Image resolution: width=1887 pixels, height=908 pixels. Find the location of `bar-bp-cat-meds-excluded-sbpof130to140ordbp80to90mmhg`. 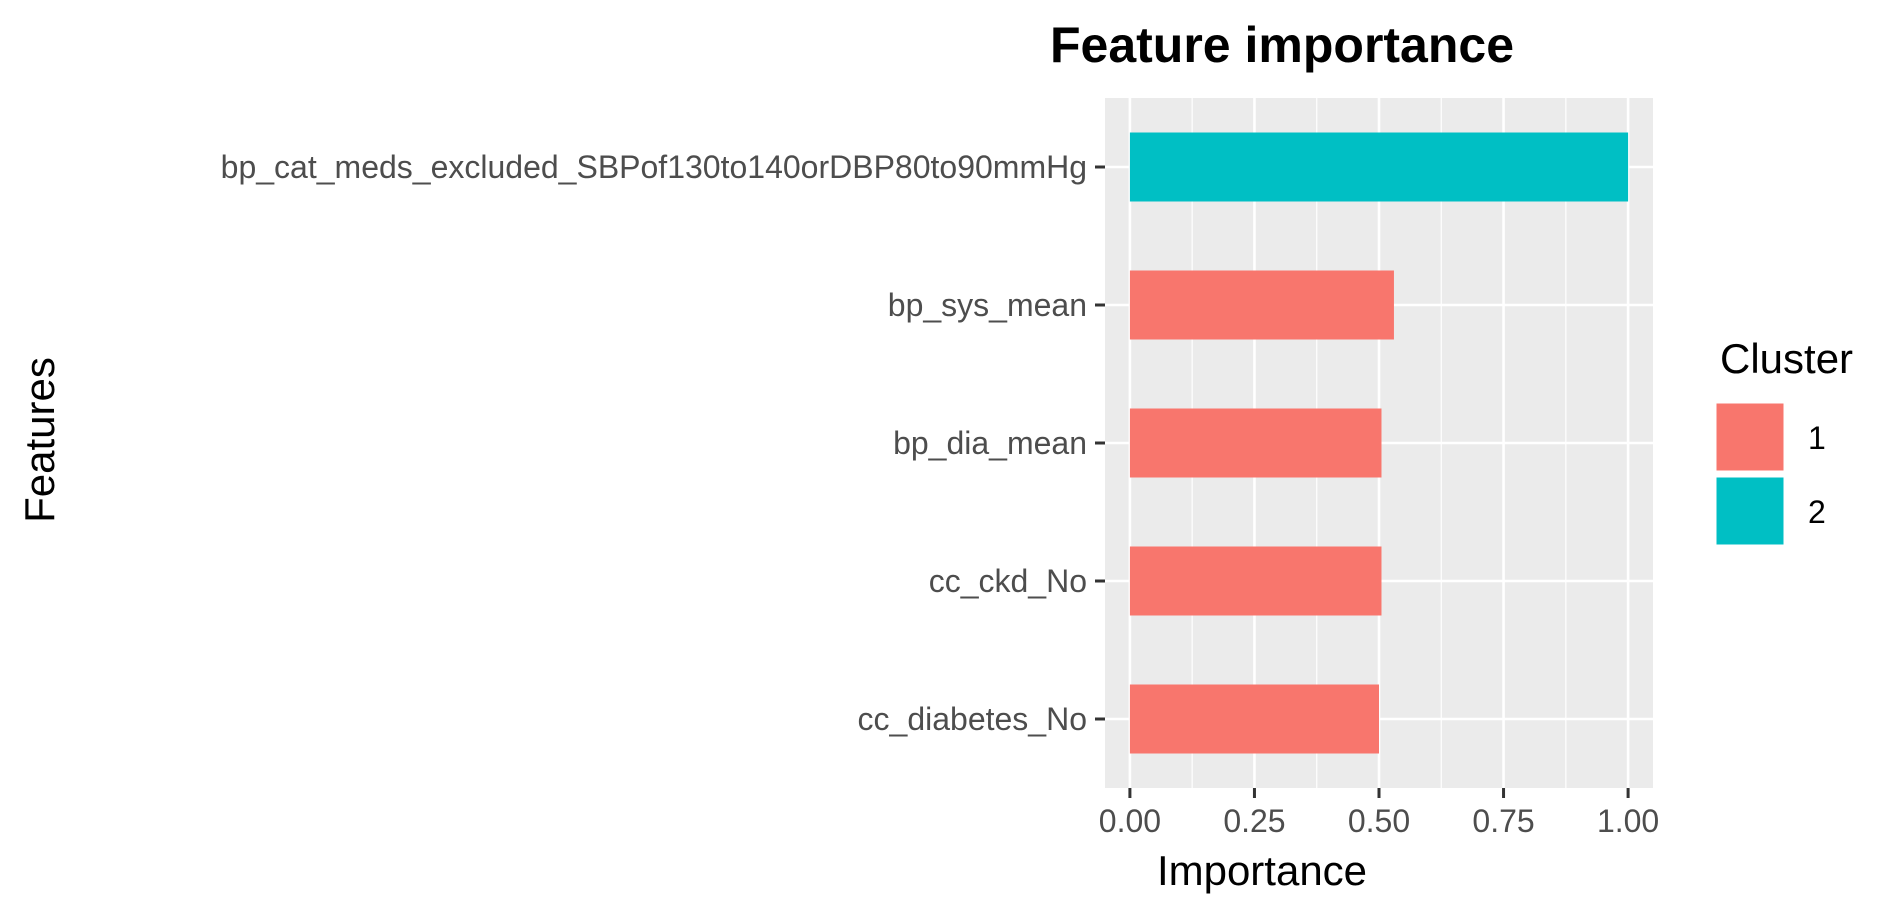

bar-bp-cat-meds-excluded-sbpof130to140ordbp80to90mmhg is located at coordinates (1379, 167).